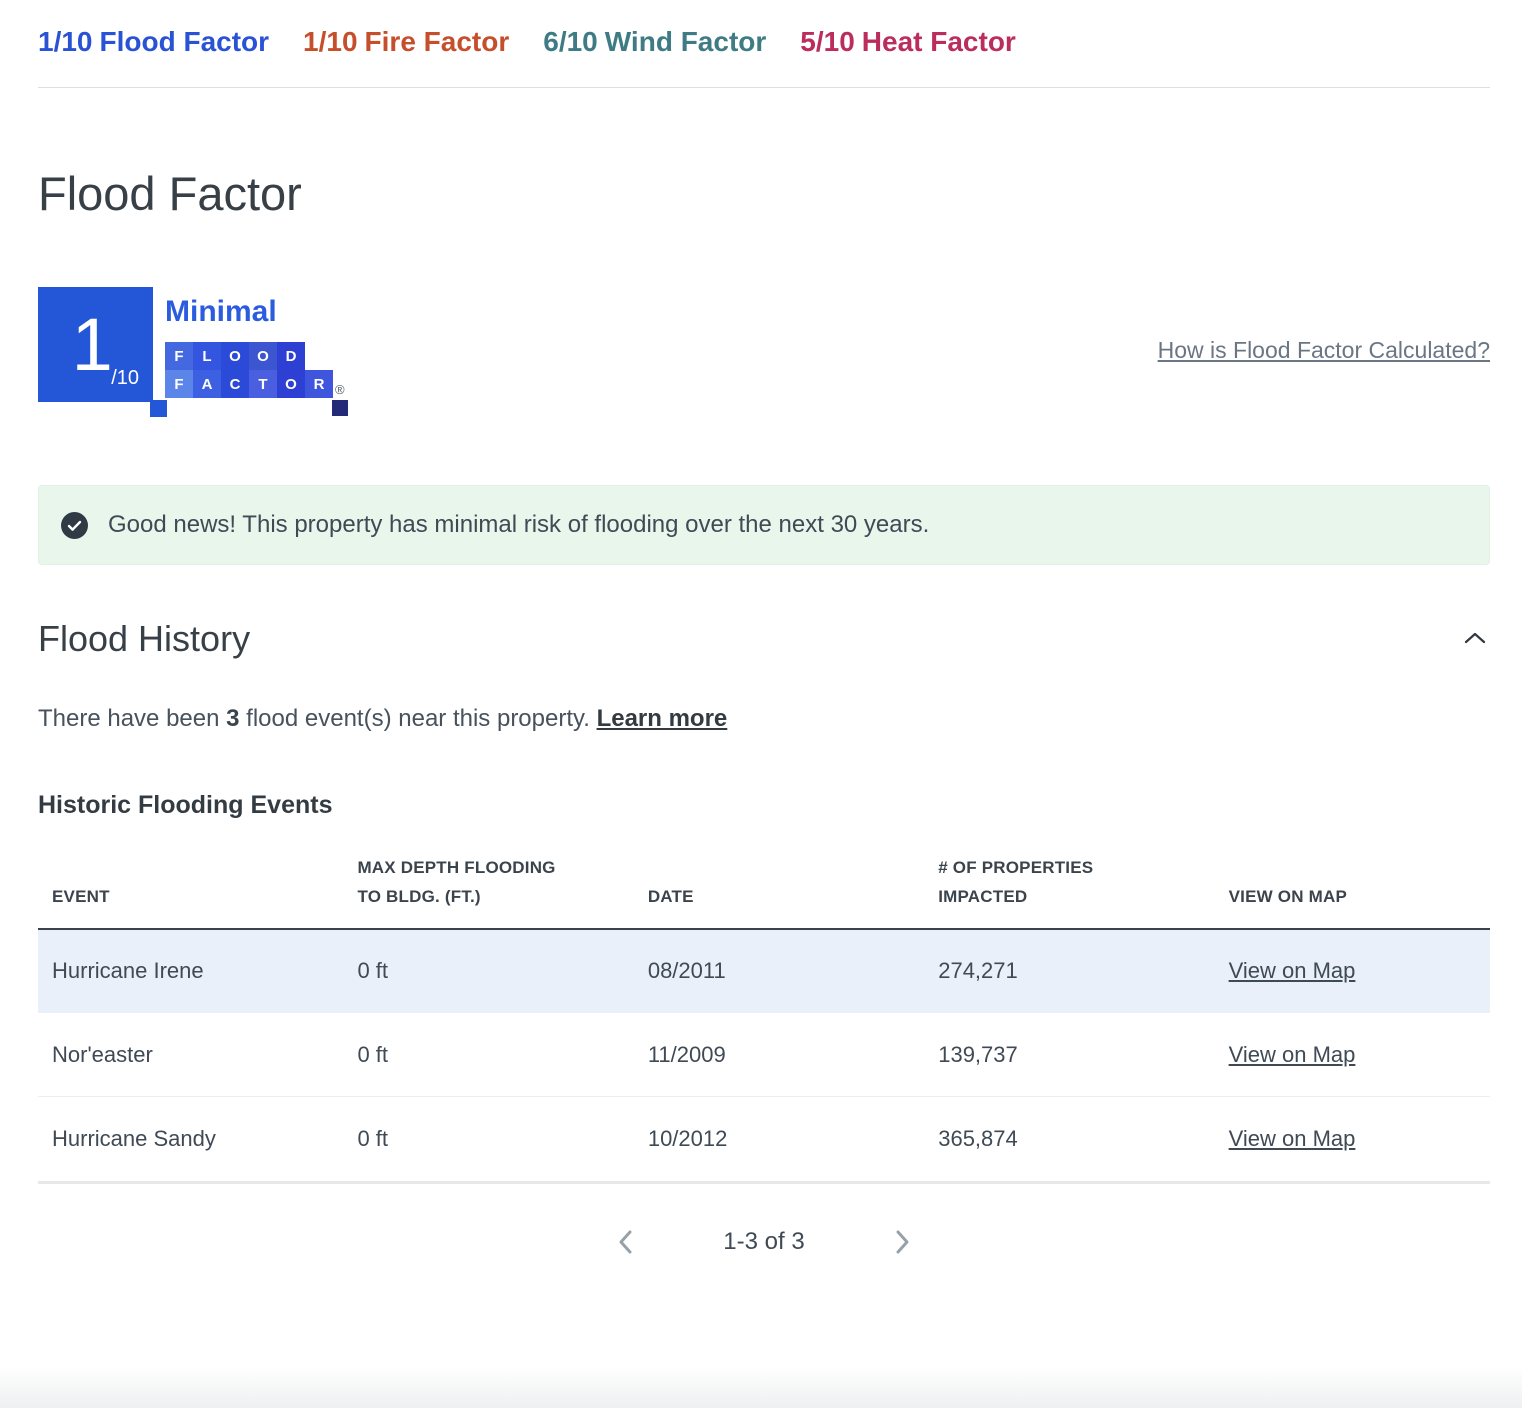  Describe the element at coordinates (978, 1139) in the screenshot. I see `properties-cell: 365,874` at that location.